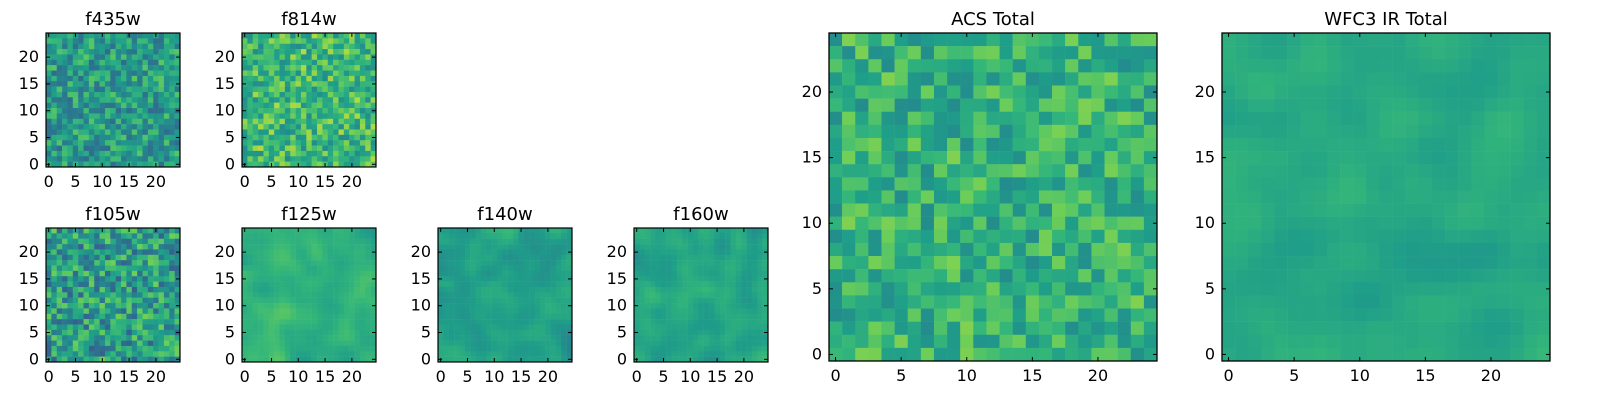  Describe the element at coordinates (690, 376) in the screenshot. I see `x-tick-label: 10` at that location.